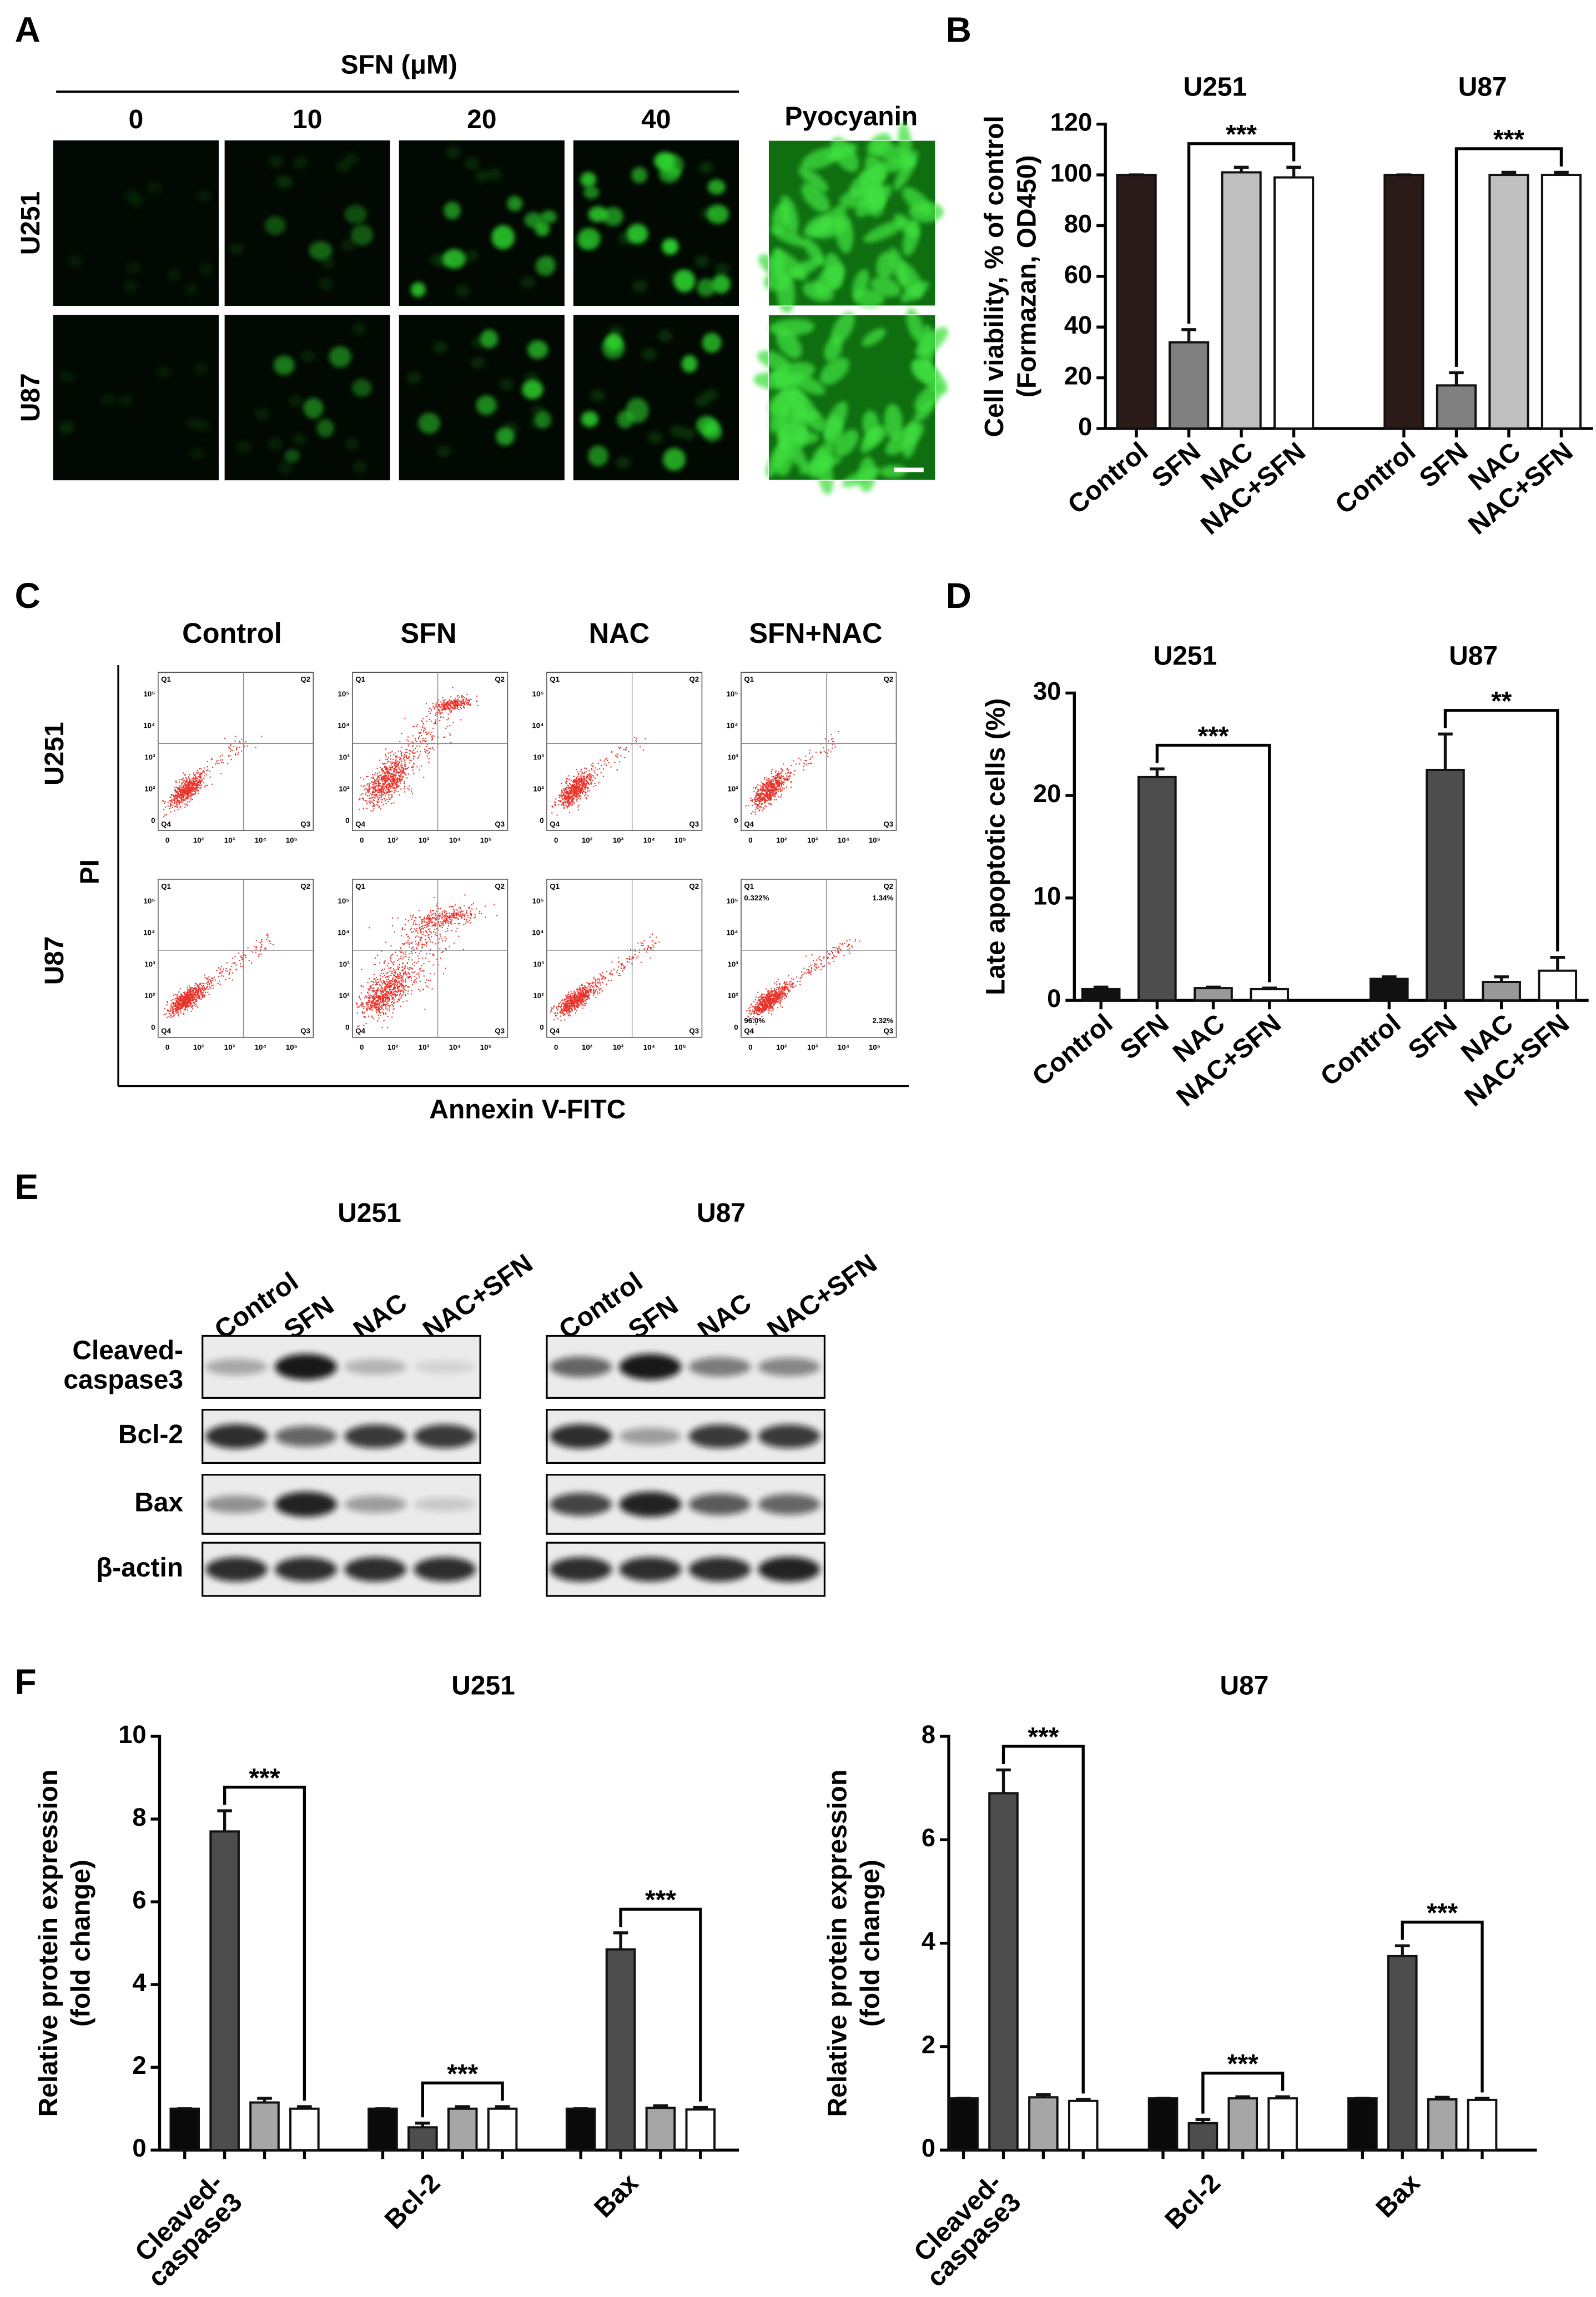  I want to click on group-label: U251, so click(369, 1213).